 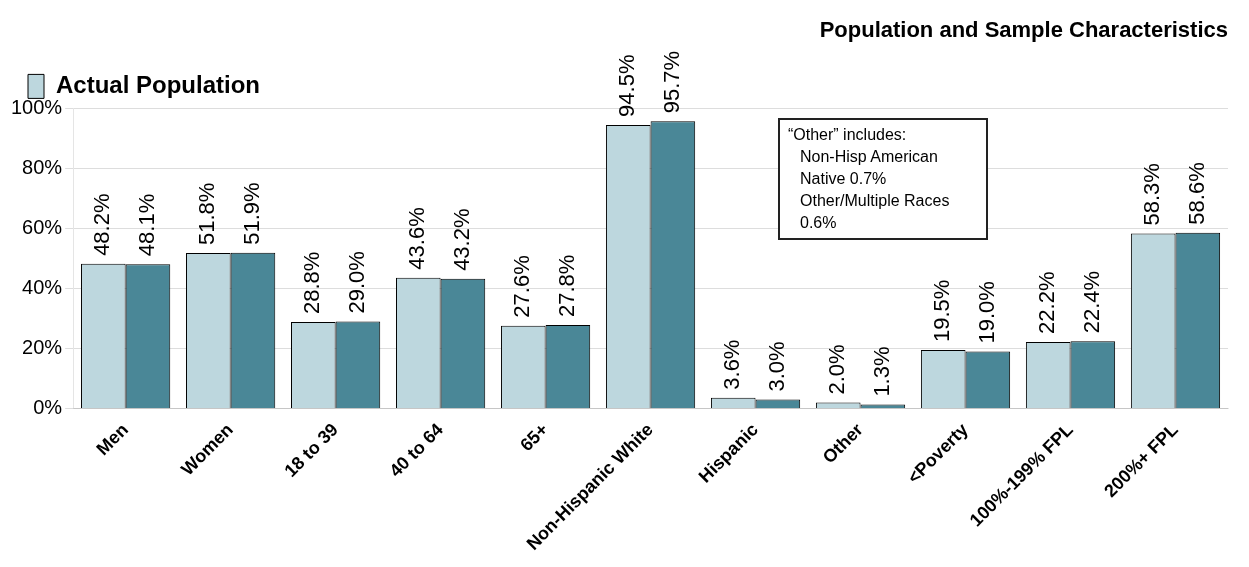 What do you see at coordinates (42, 226) in the screenshot?
I see `y-tick-label: 60%` at bounding box center [42, 226].